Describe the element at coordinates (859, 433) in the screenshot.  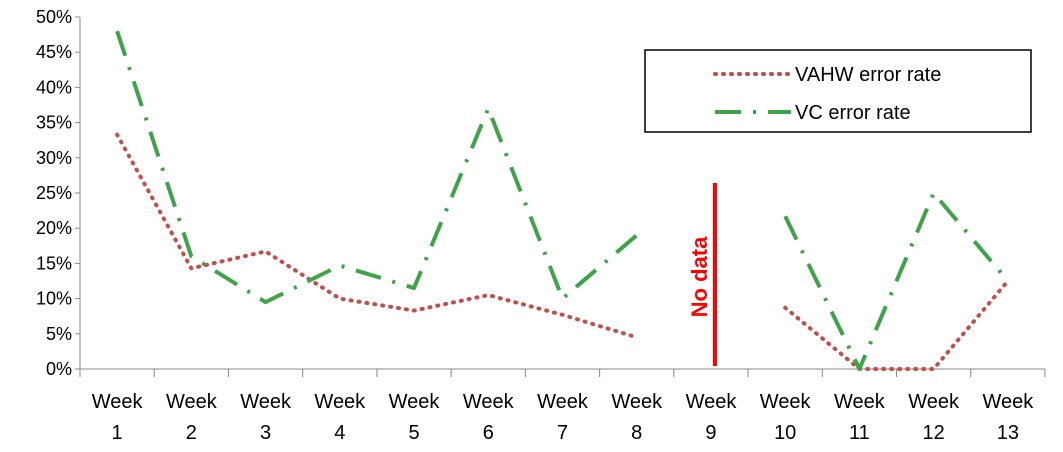
I see `x-tick-label: 11` at that location.